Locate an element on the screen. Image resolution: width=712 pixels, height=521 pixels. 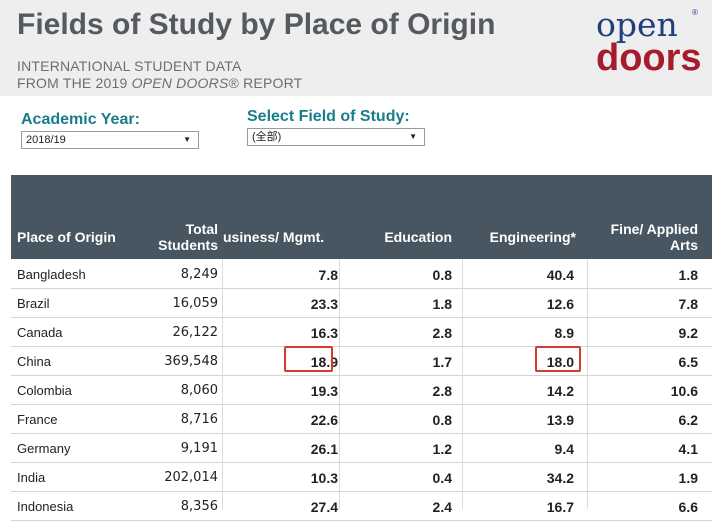
cell-total-students: 369,548 is located at coordinates (191, 361).